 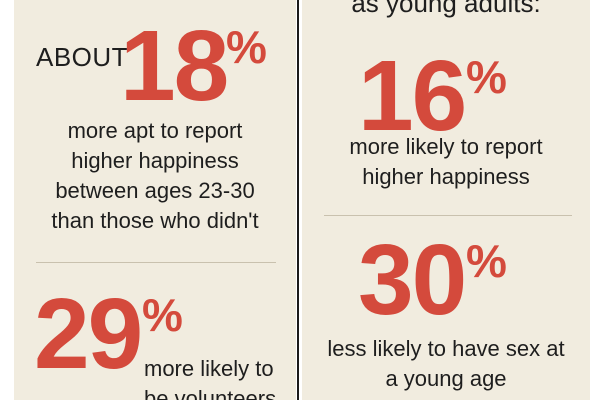 What do you see at coordinates (82, 57) in the screenshot?
I see `about-label: ABOUT` at bounding box center [82, 57].